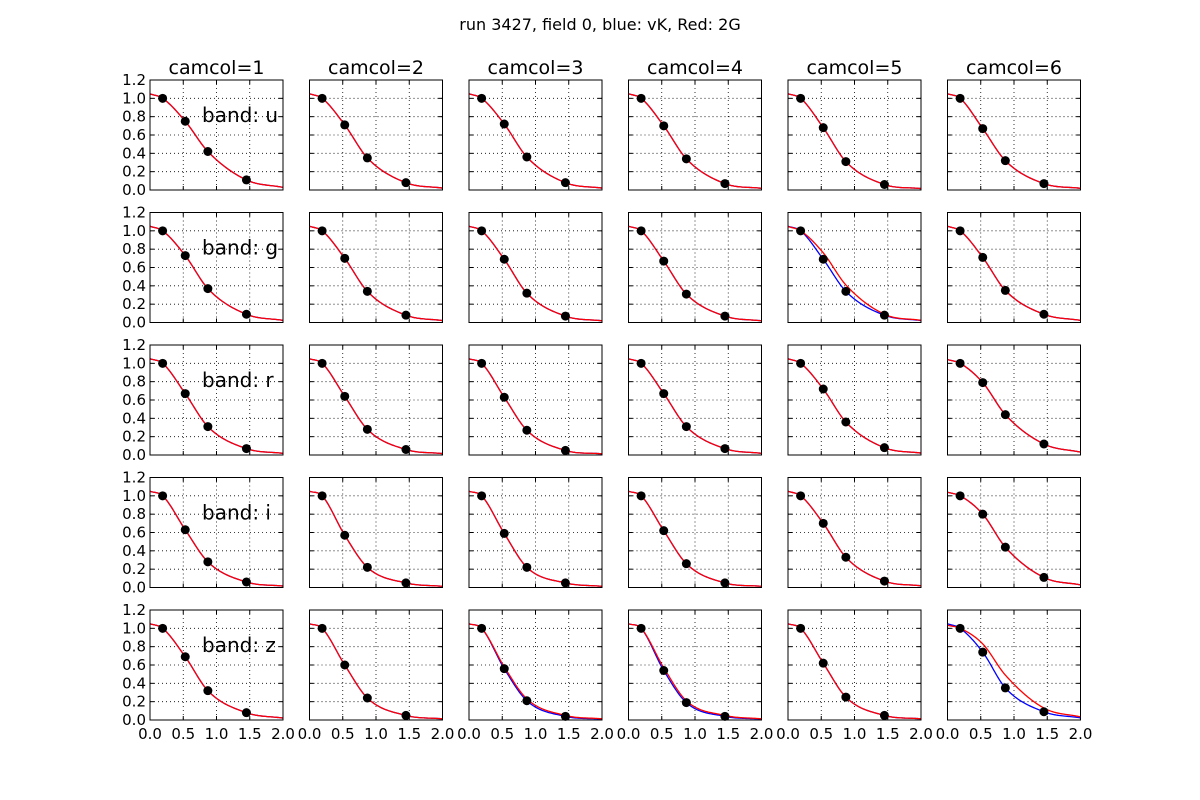 This screenshot has height=800, width=1200. What do you see at coordinates (409, 734) in the screenshot?
I see `x-tick-label: 1.5` at bounding box center [409, 734].